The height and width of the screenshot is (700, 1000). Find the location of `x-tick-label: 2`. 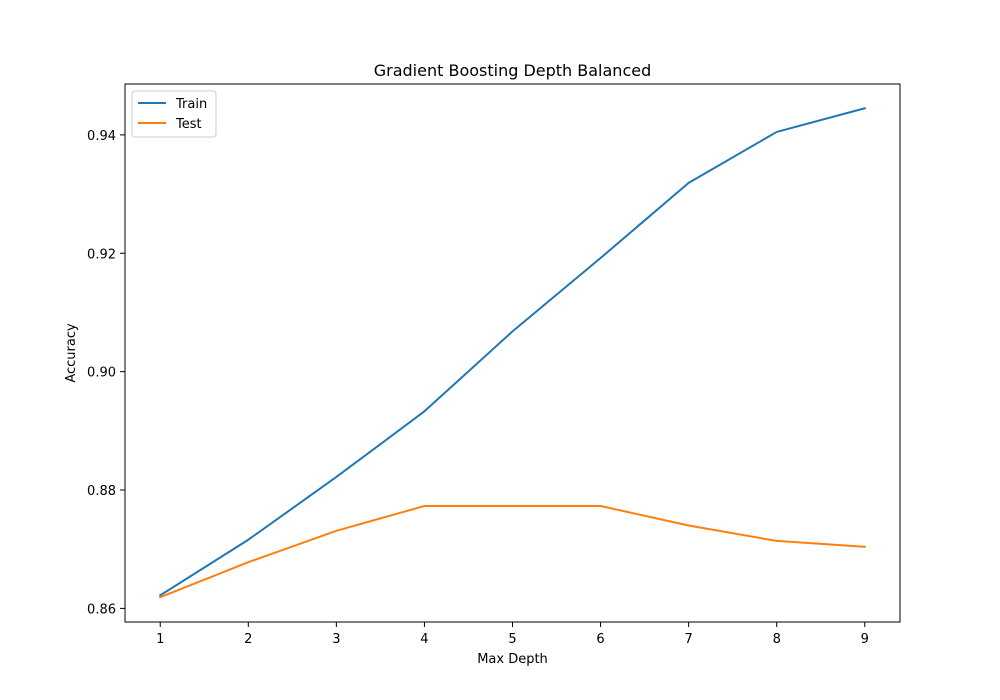

x-tick-label: 2 is located at coordinates (248, 639).